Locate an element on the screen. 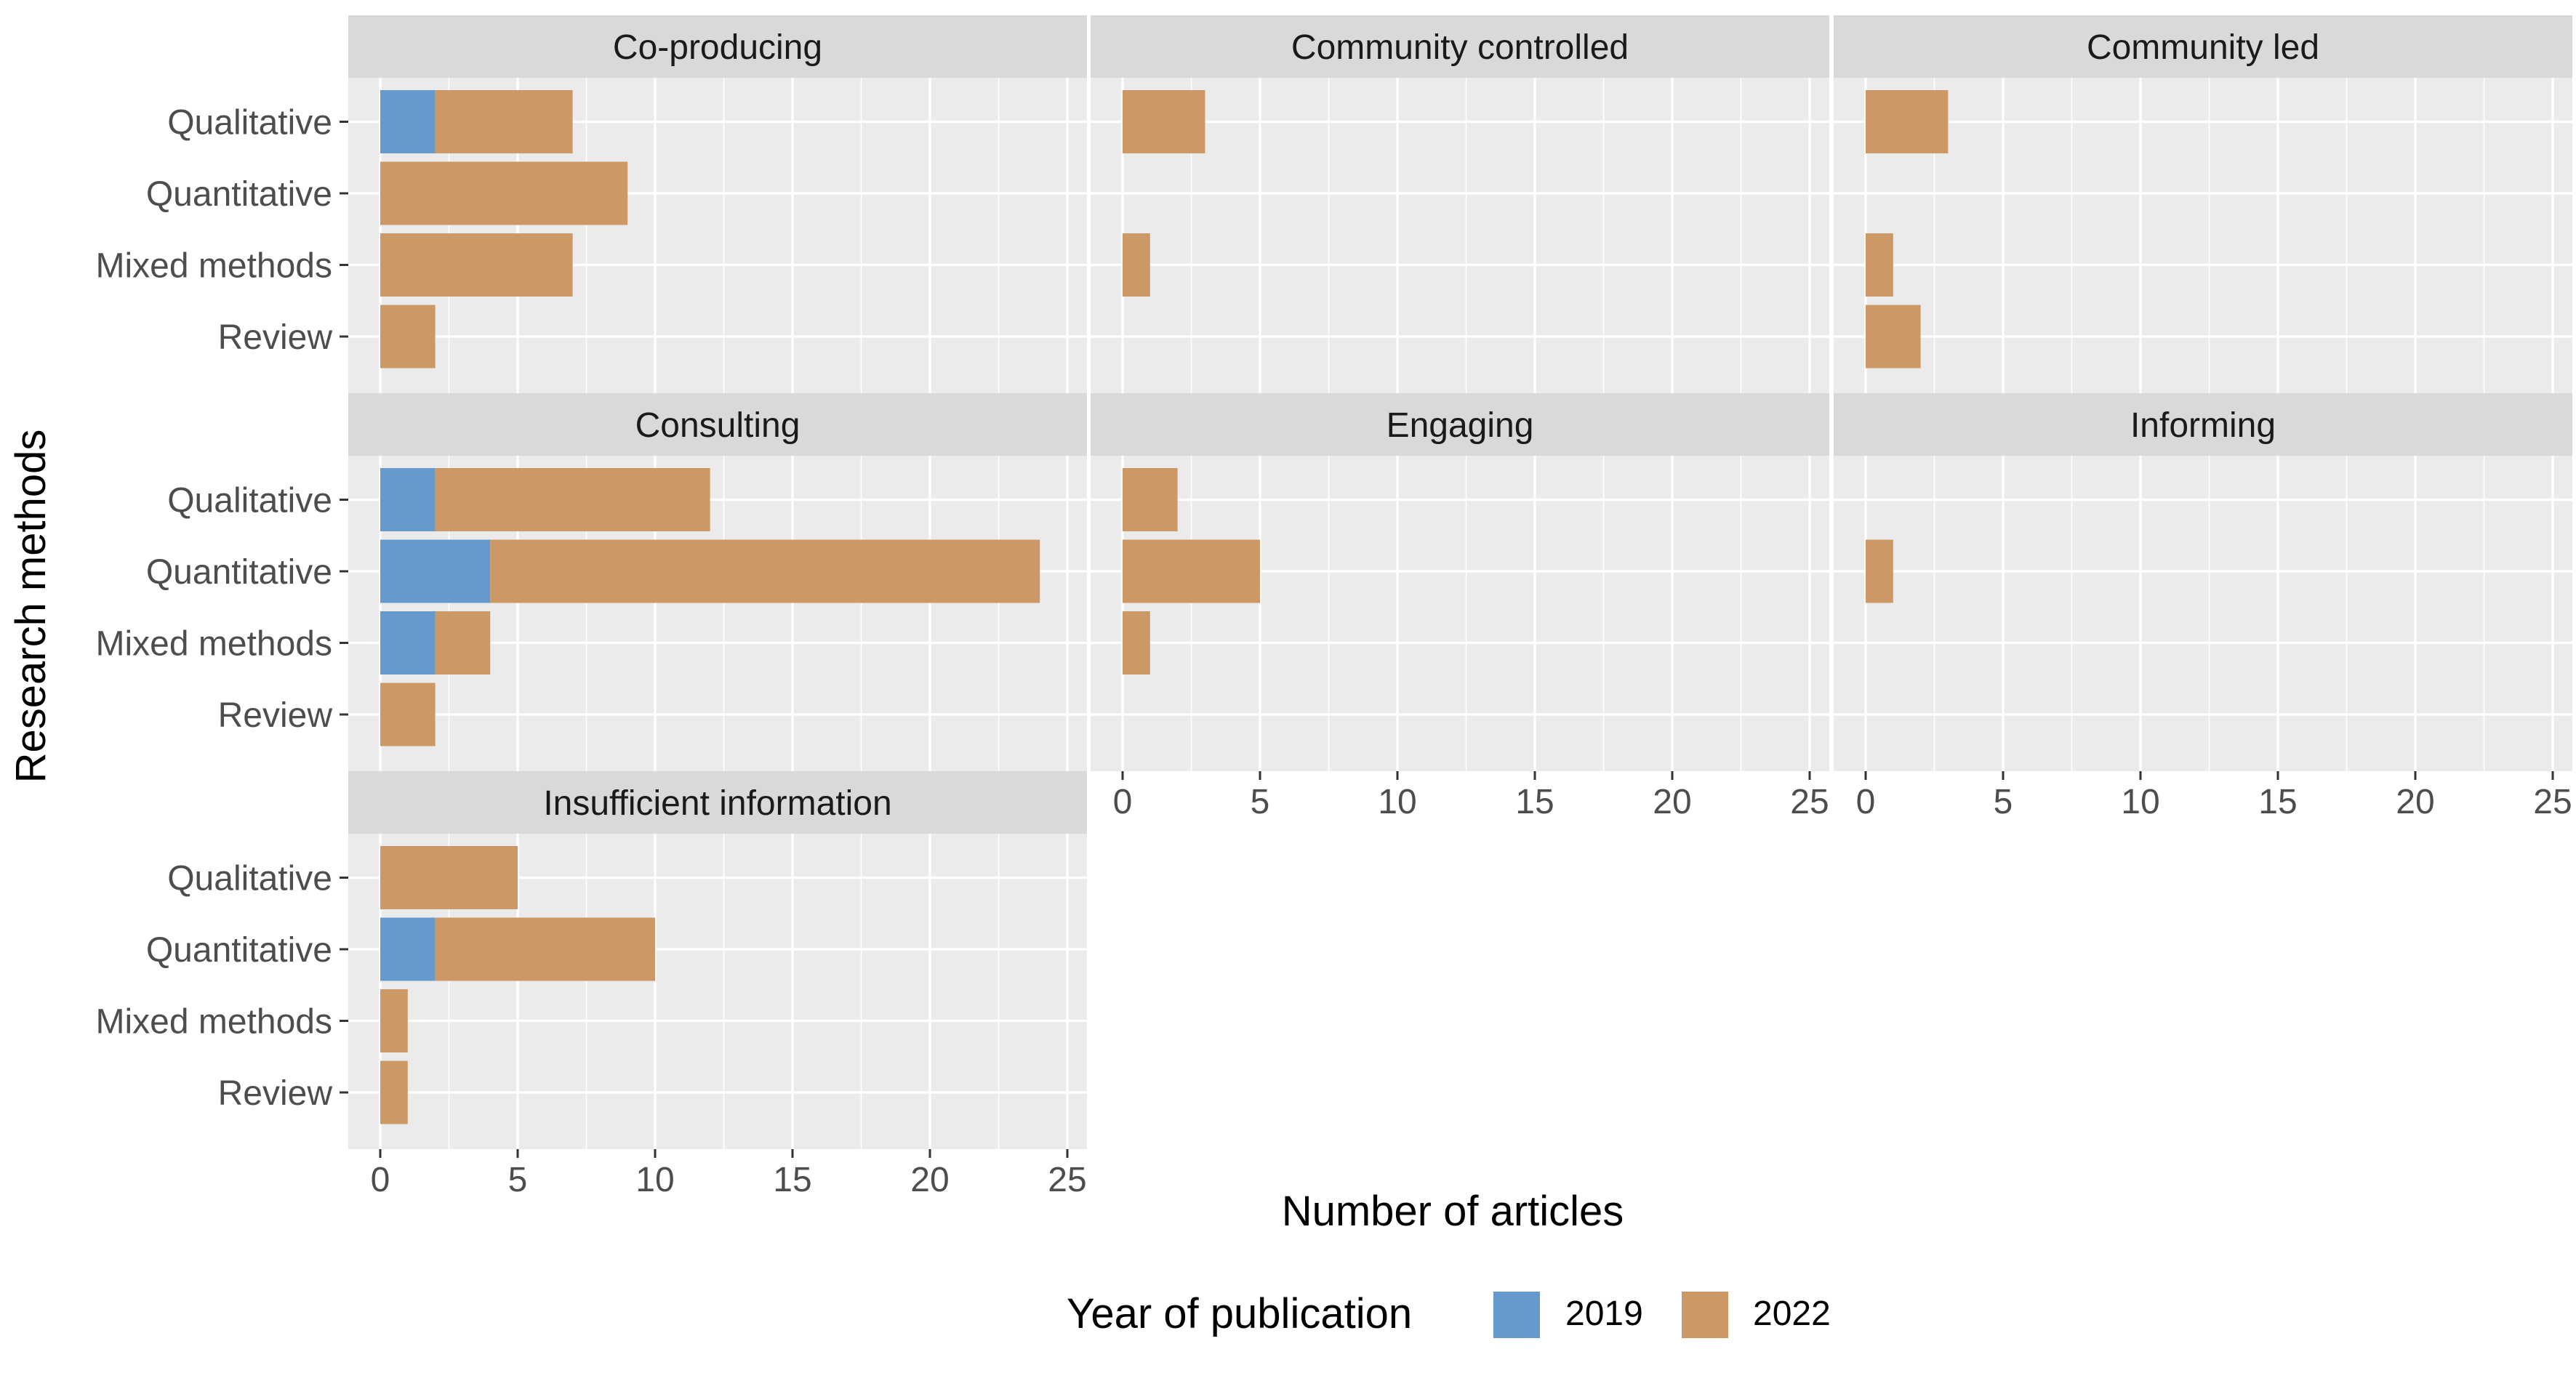 This screenshot has width=2576, height=1373. facet-strip-community-controlled is located at coordinates (1460, 46).